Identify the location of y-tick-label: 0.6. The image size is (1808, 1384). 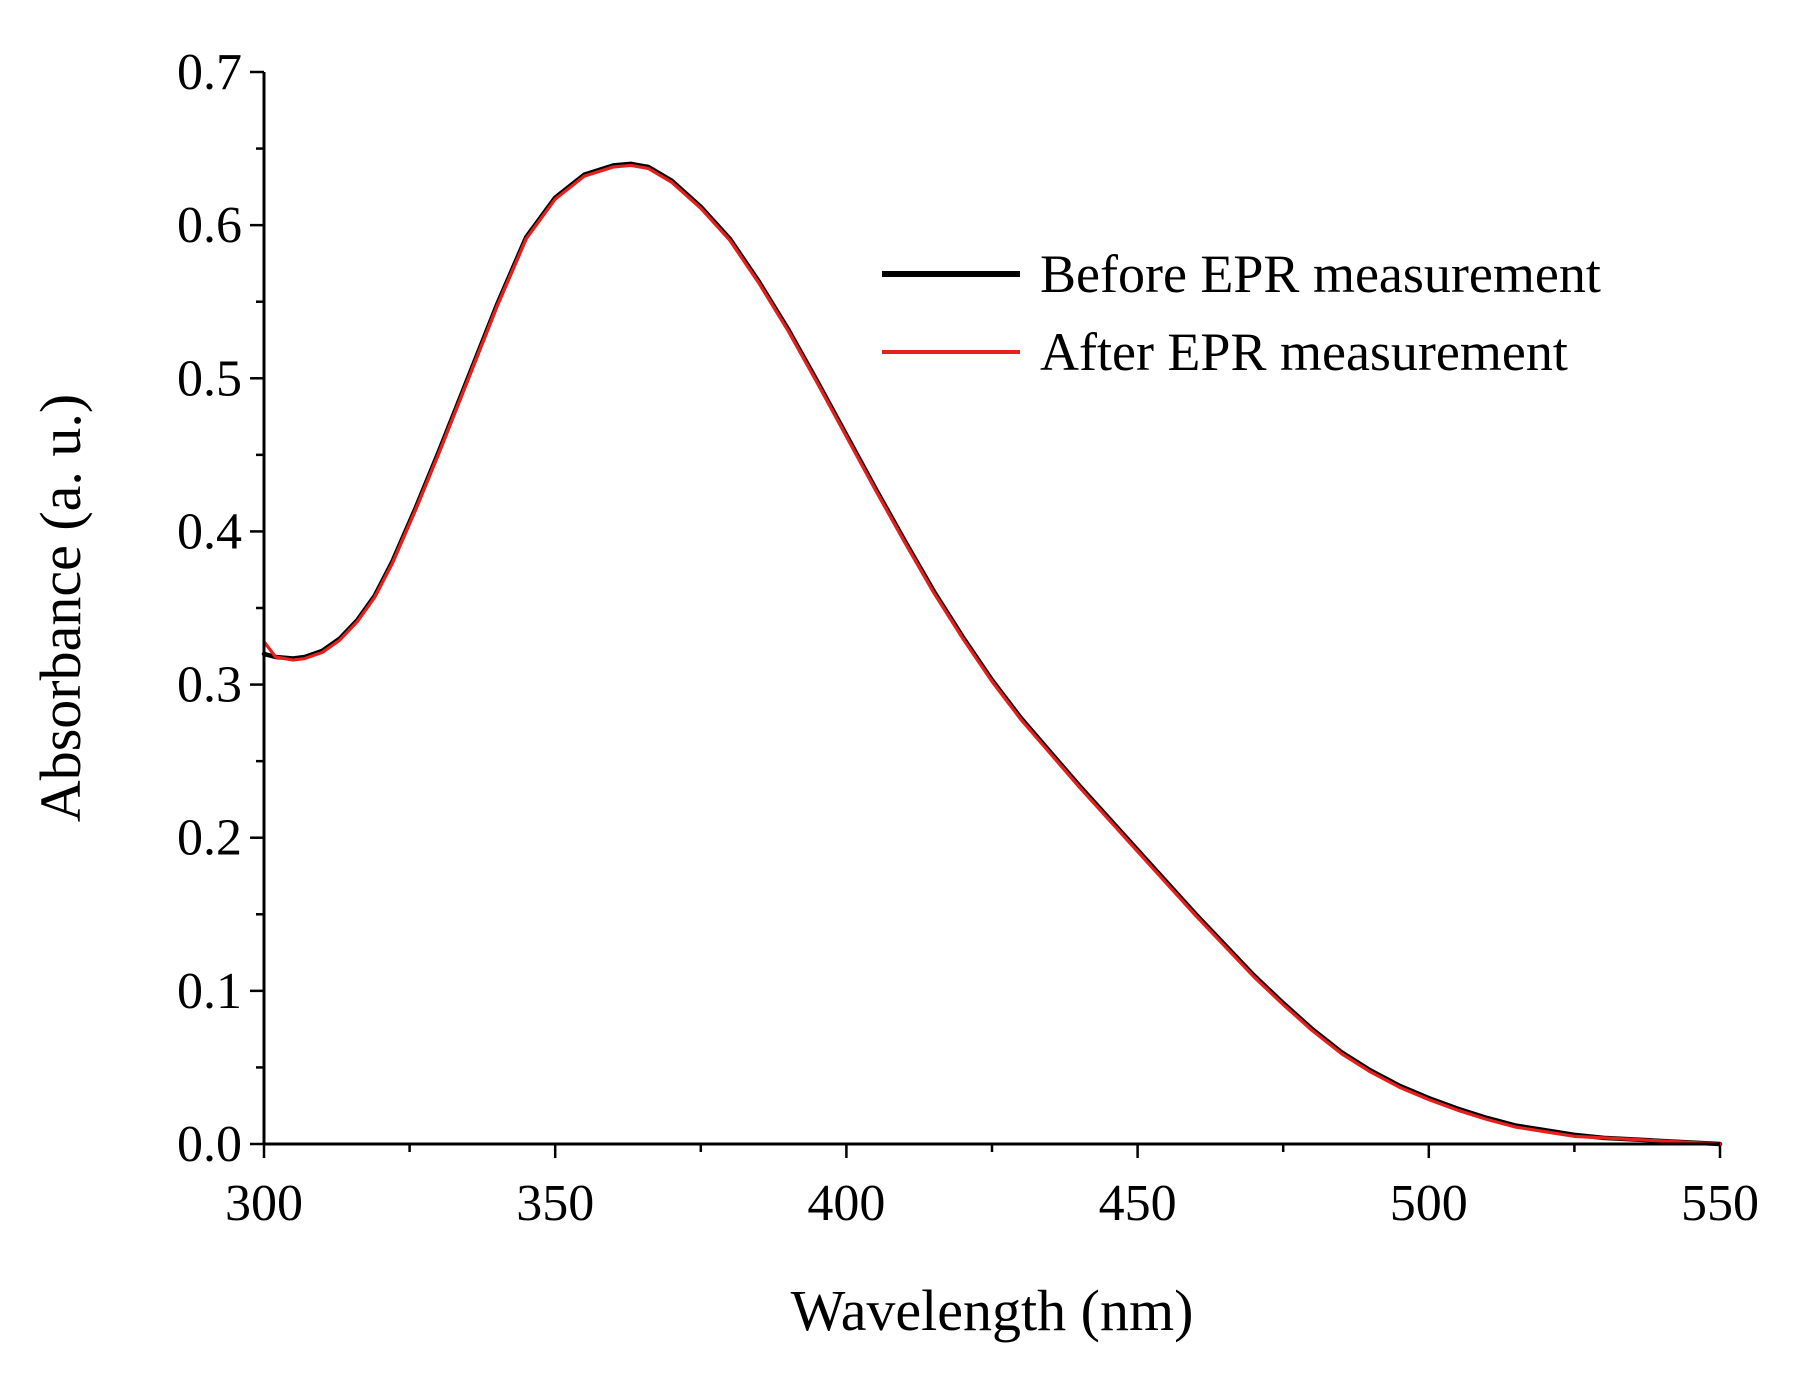
(209, 225).